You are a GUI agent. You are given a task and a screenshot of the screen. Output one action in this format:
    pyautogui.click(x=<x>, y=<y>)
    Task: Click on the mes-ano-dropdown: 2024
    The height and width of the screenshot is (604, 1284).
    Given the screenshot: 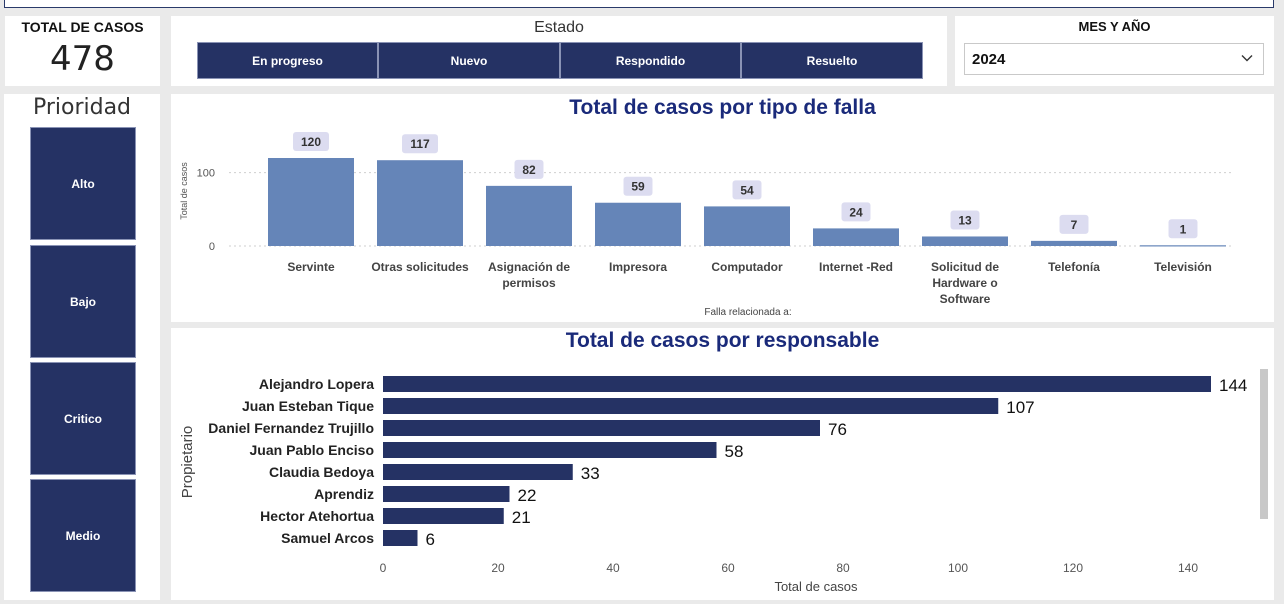 What is the action you would take?
    pyautogui.click(x=1114, y=59)
    